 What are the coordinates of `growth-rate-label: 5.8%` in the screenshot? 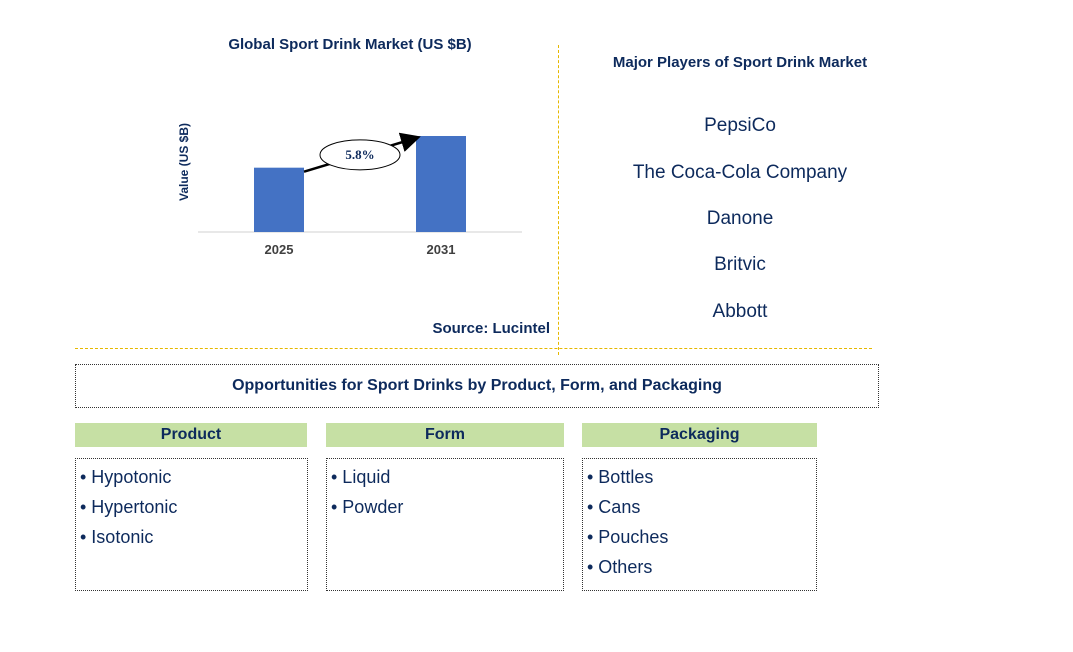 It's located at (359, 154).